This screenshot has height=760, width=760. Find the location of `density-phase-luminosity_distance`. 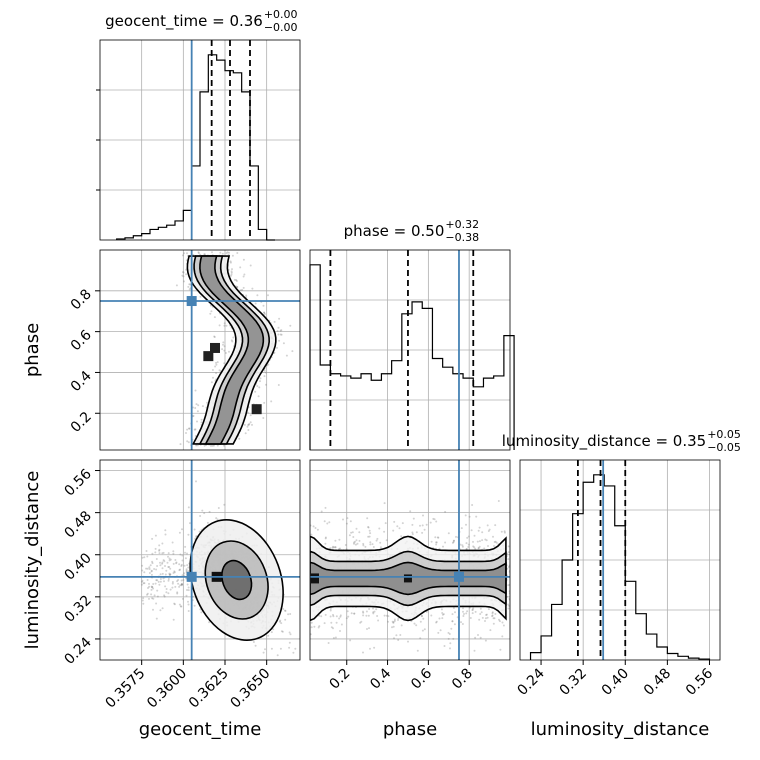

density-phase-luminosity_distance is located at coordinates (408, 578).